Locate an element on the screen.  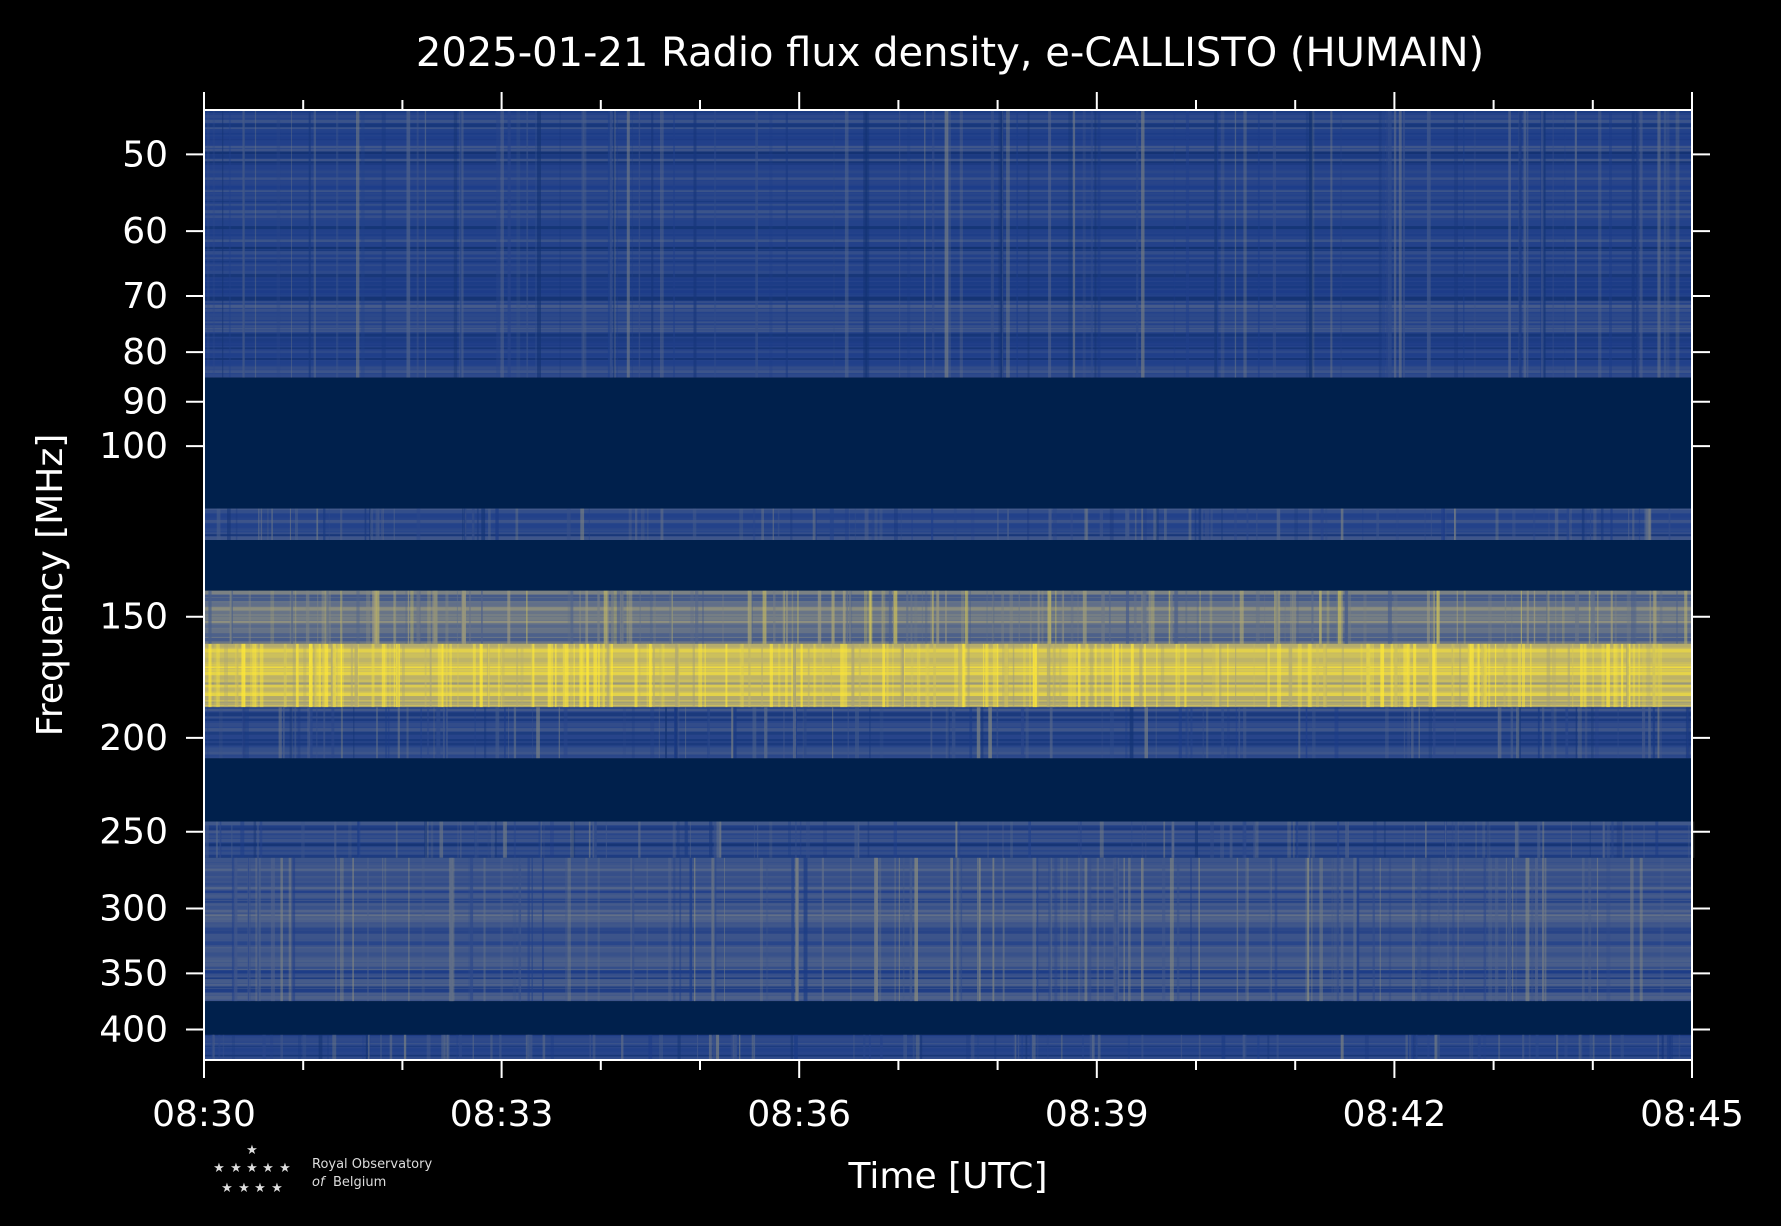
y-tick-label: 80 is located at coordinates (145, 352).